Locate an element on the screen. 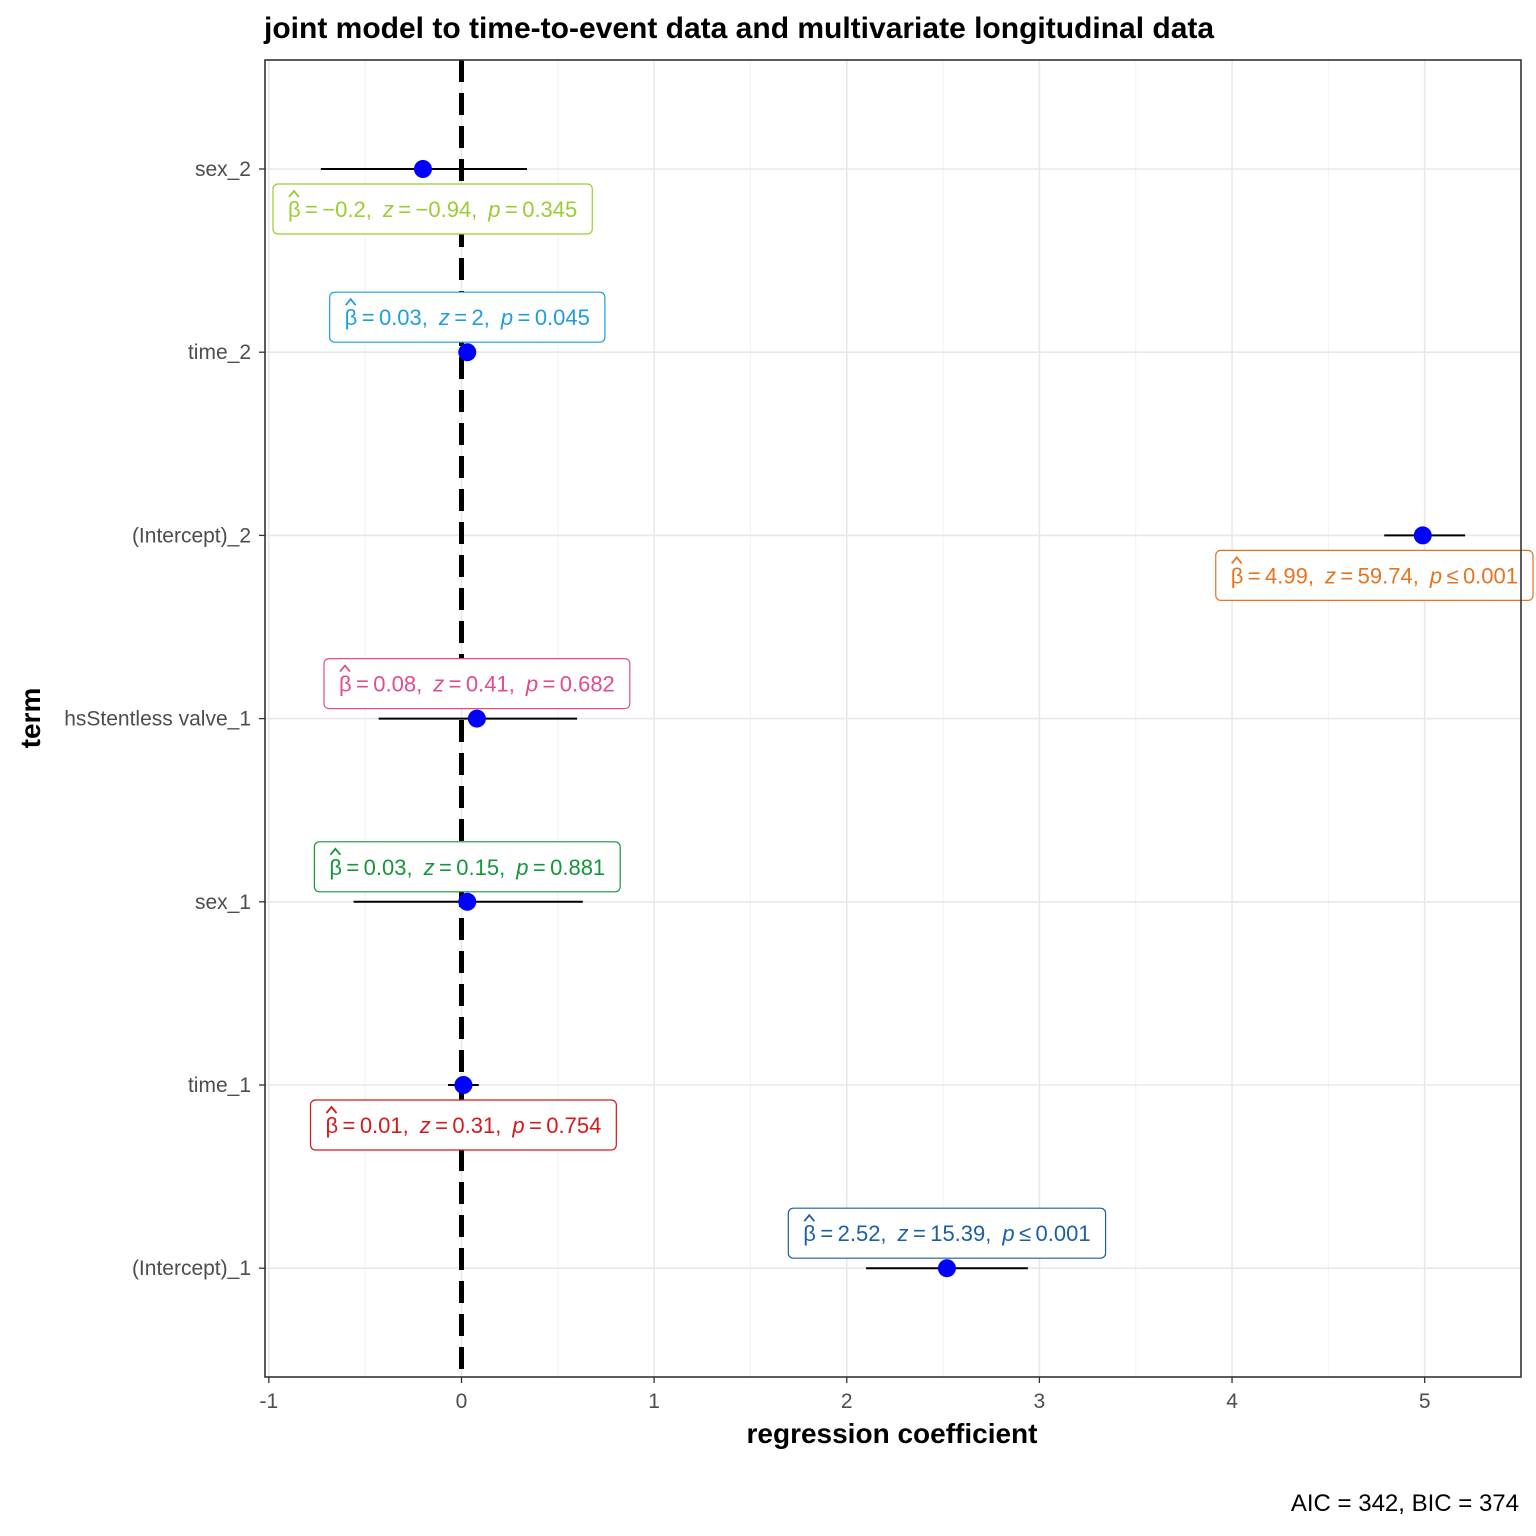 The height and width of the screenshot is (1536, 1536). estimate-label-text: β = 0.08, z = 0.41, p = 0.682 is located at coordinates (477, 683).